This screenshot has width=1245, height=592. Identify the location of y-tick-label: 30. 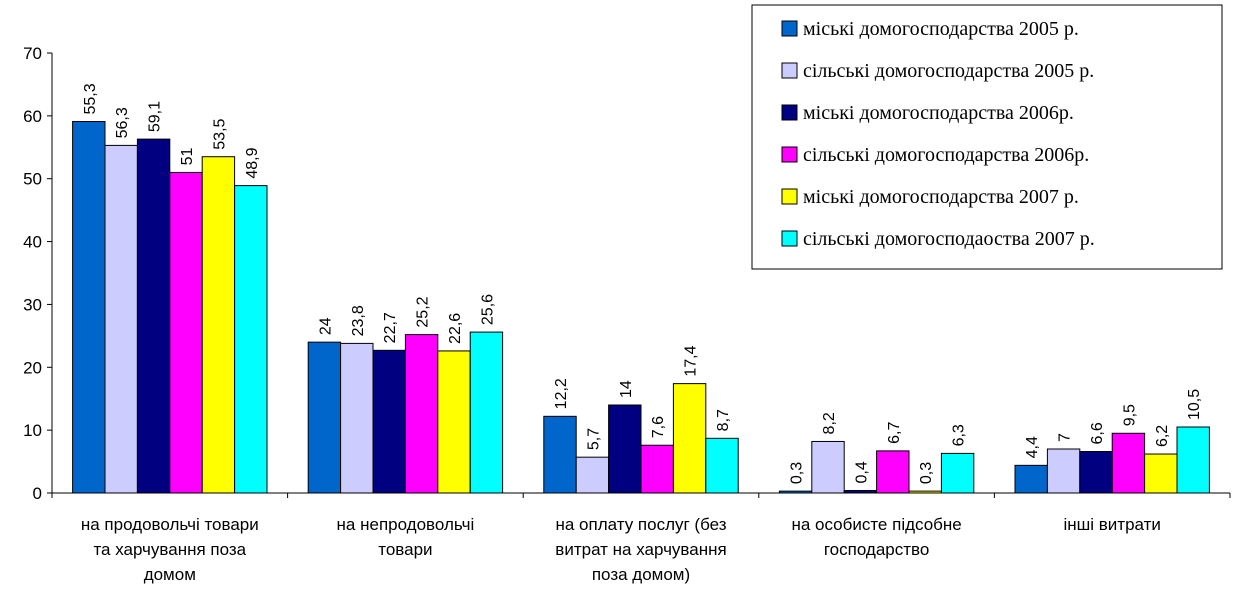
(32, 304).